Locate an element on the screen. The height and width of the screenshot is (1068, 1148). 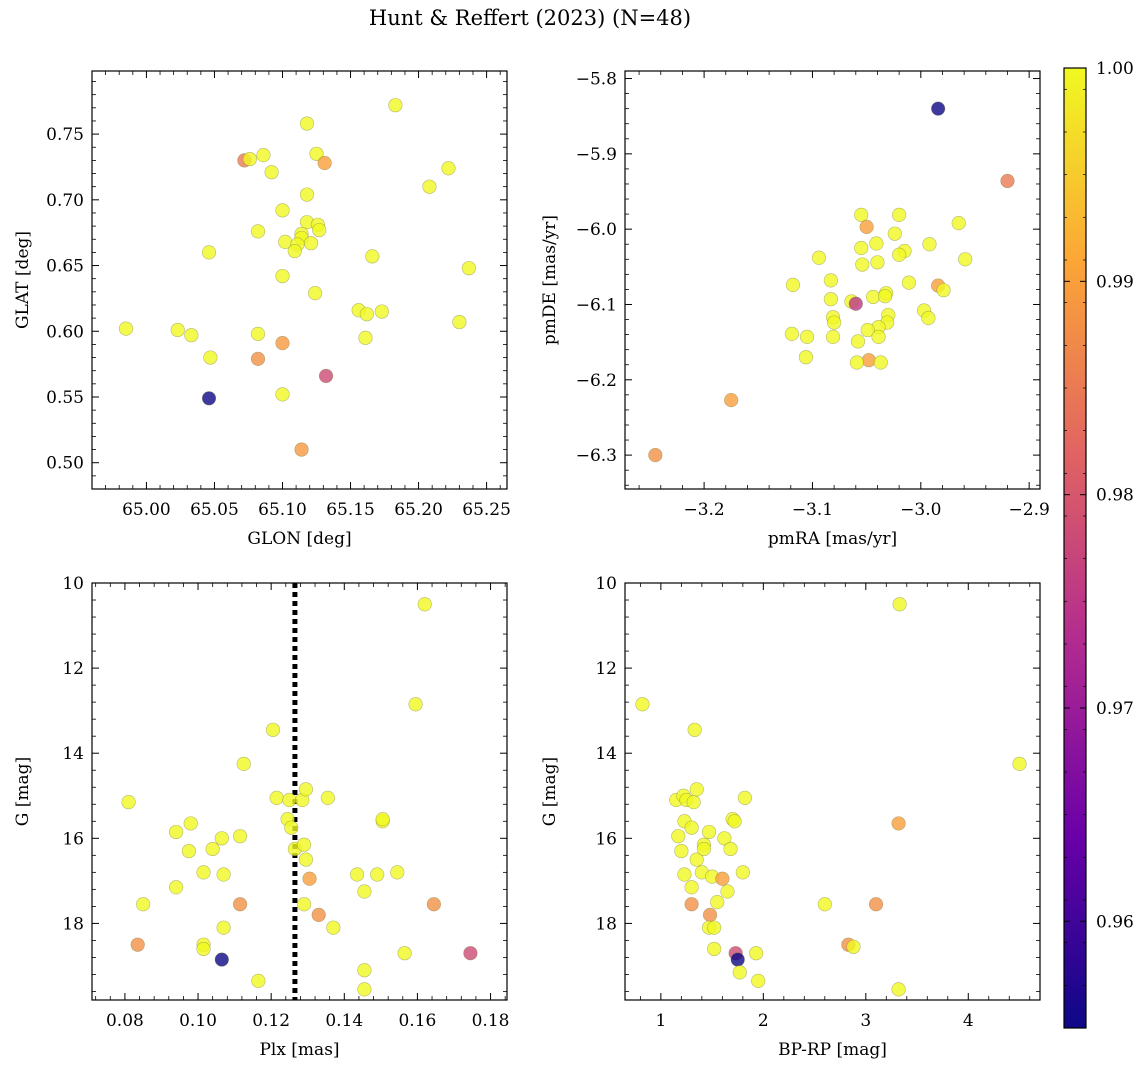
y-tick-label: −6.3 is located at coordinates (596, 456).